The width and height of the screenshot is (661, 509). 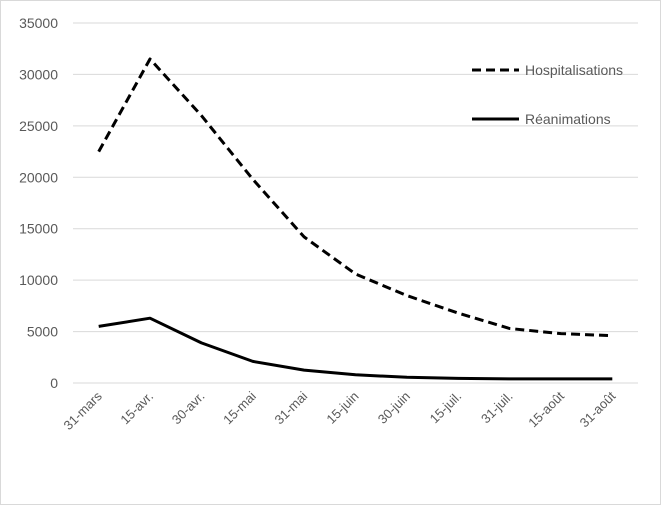 I want to click on x-tick-label: 15-avr., so click(x=136, y=408).